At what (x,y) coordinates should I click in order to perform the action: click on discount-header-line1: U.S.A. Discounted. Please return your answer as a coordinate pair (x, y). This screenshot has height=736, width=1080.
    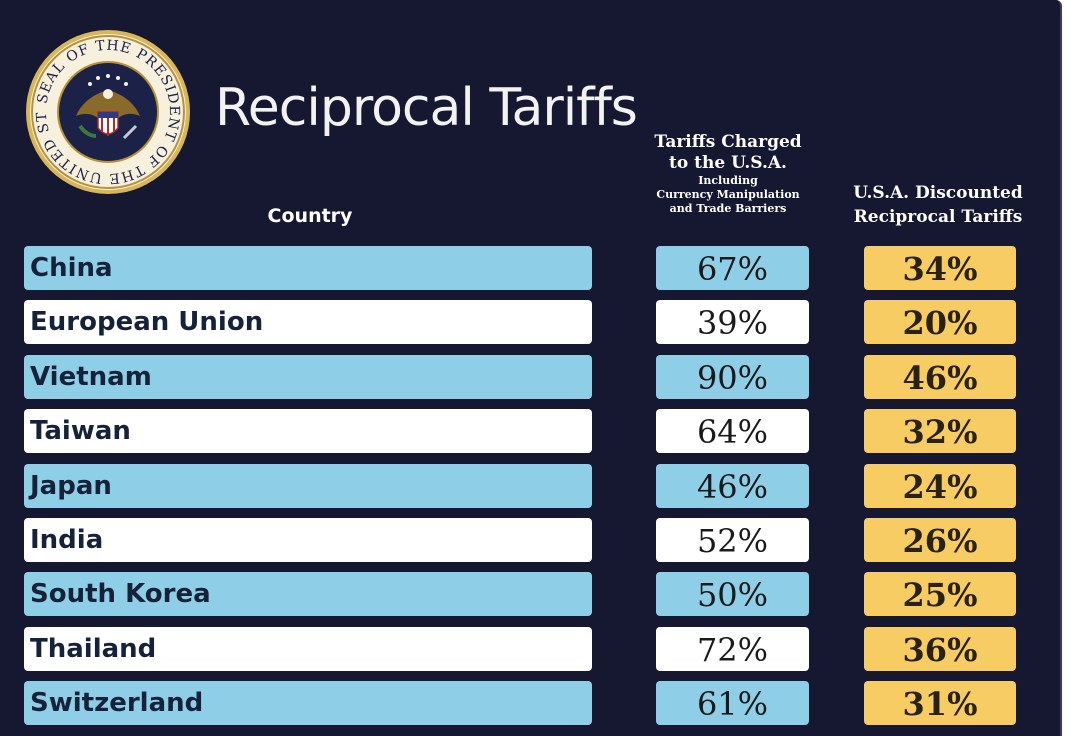
    Looking at the image, I should click on (938, 193).